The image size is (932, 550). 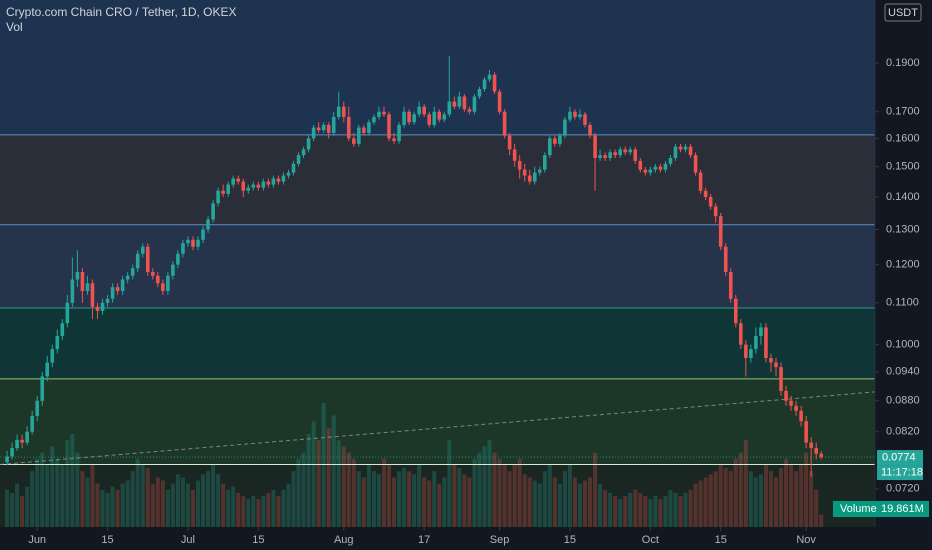 I want to click on trend-line, so click(x=438, y=428).